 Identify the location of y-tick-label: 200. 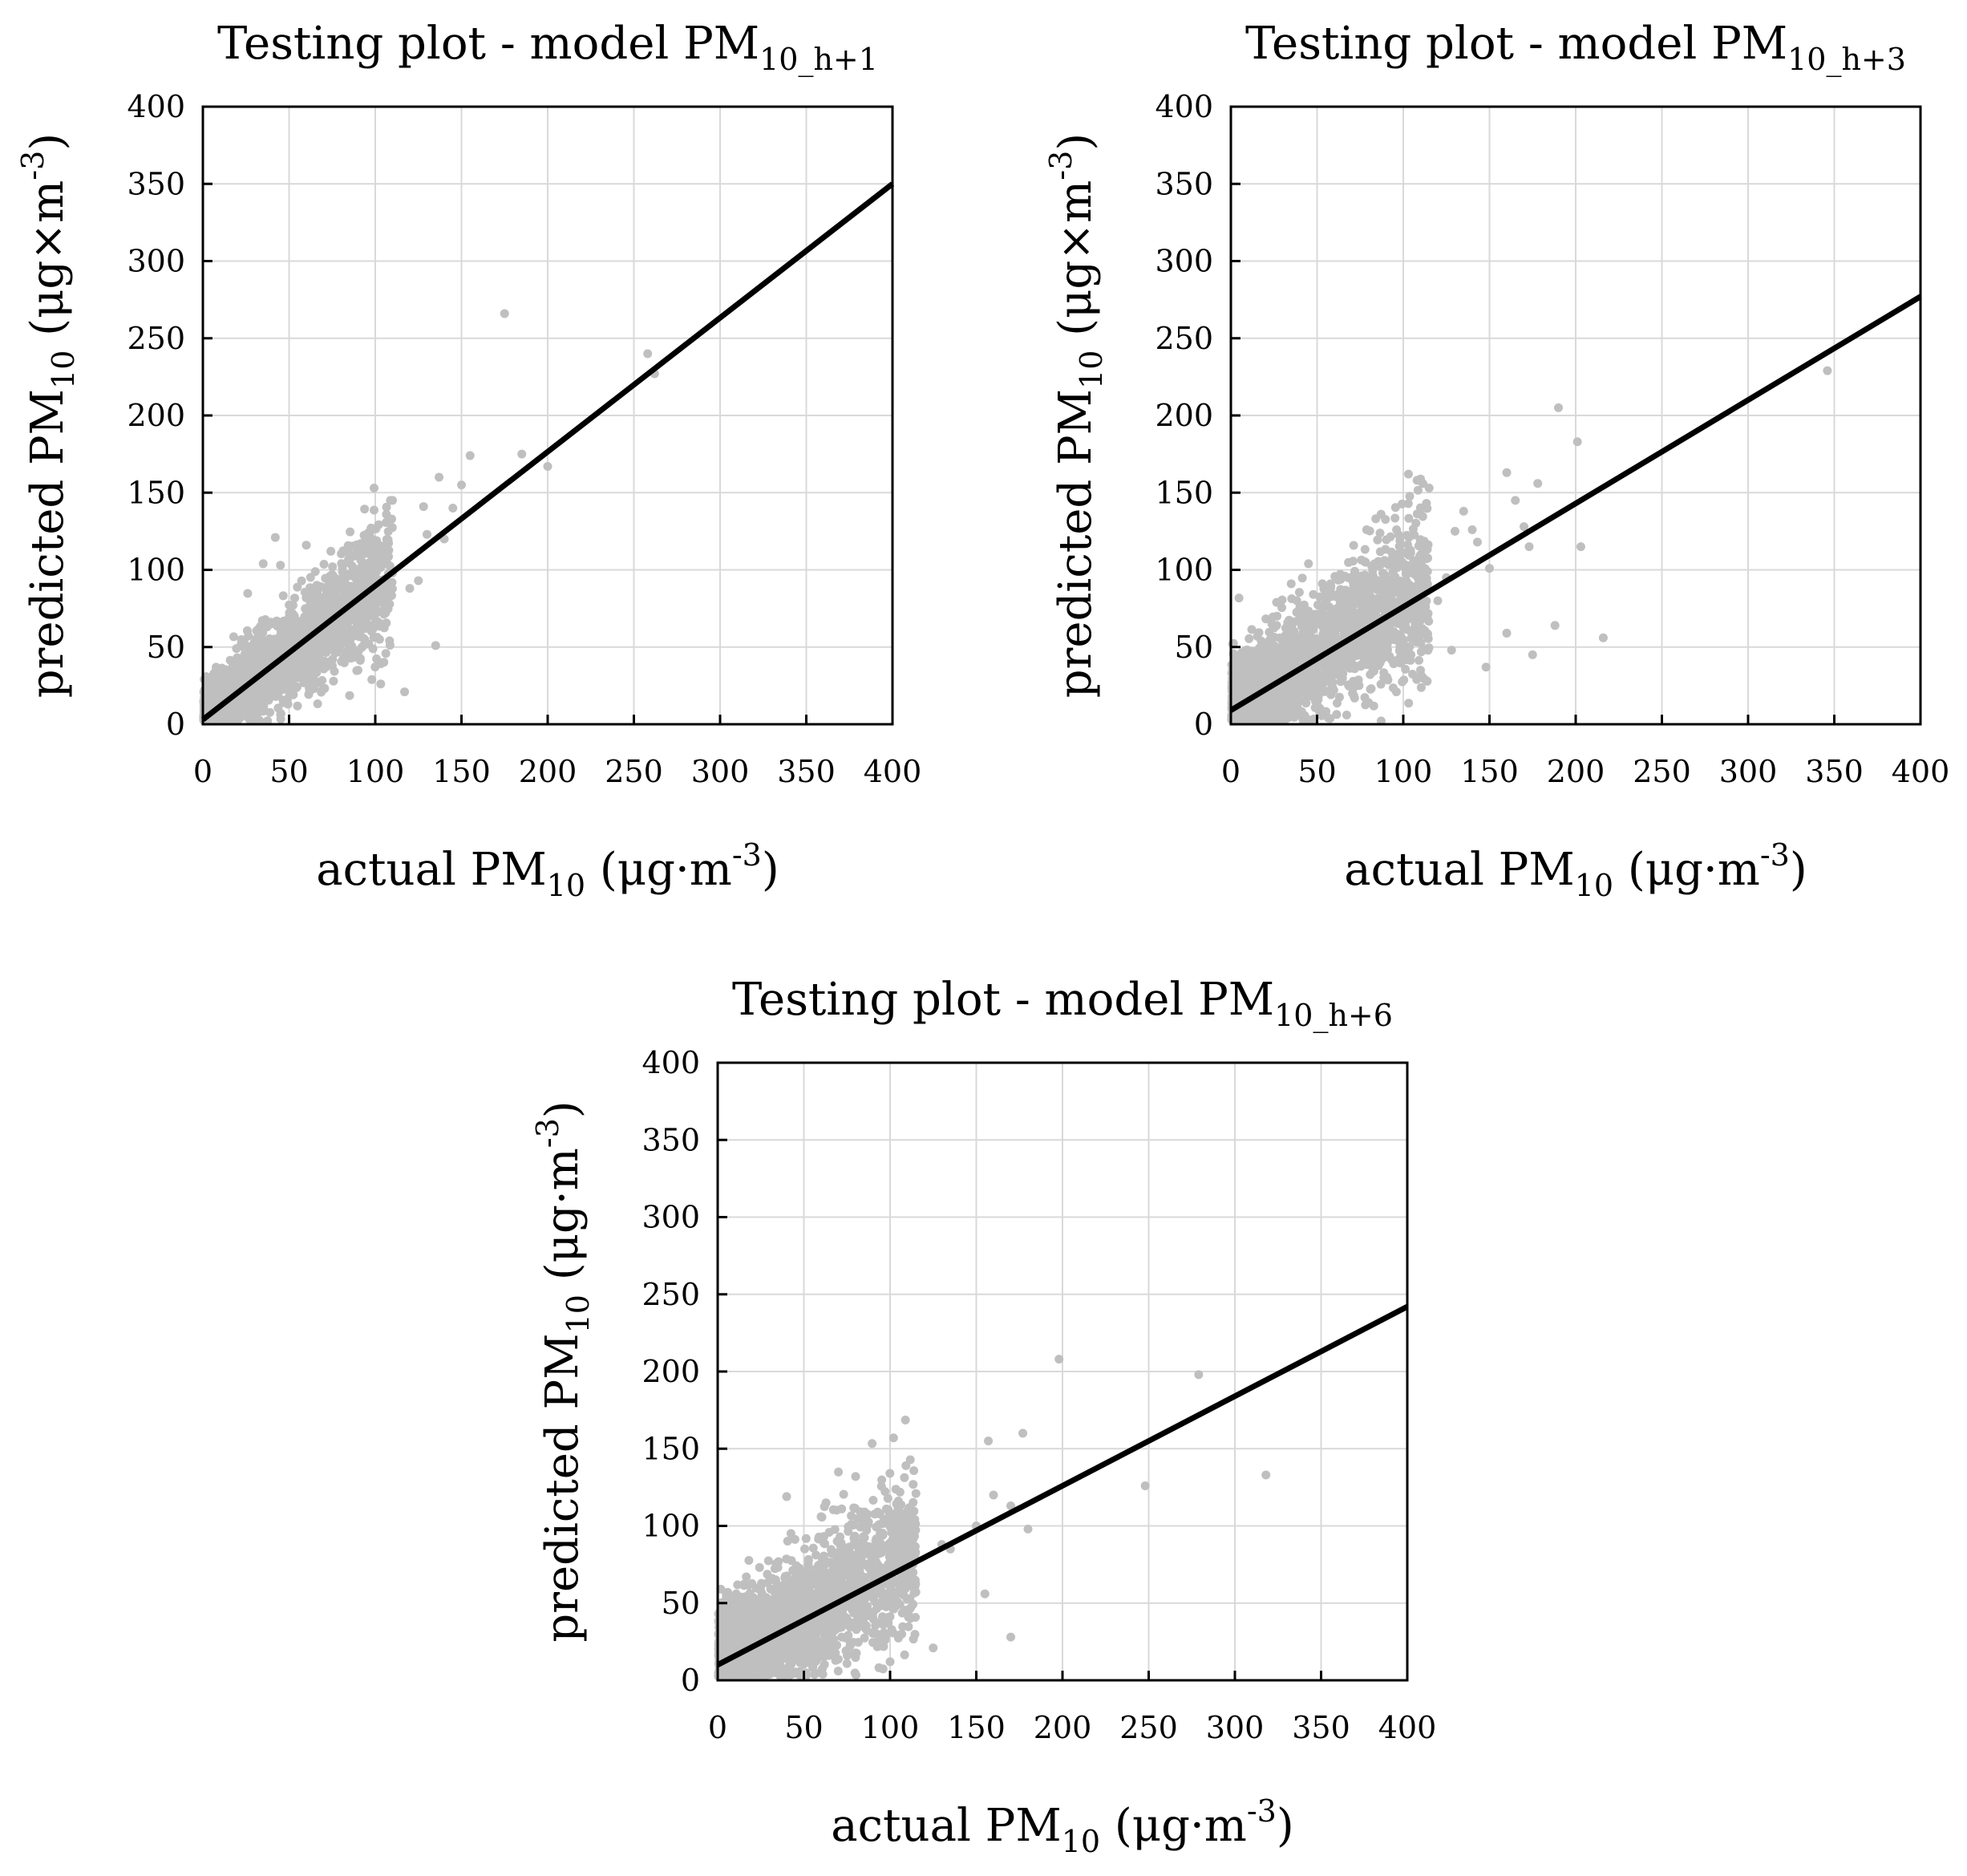
(1184, 415).